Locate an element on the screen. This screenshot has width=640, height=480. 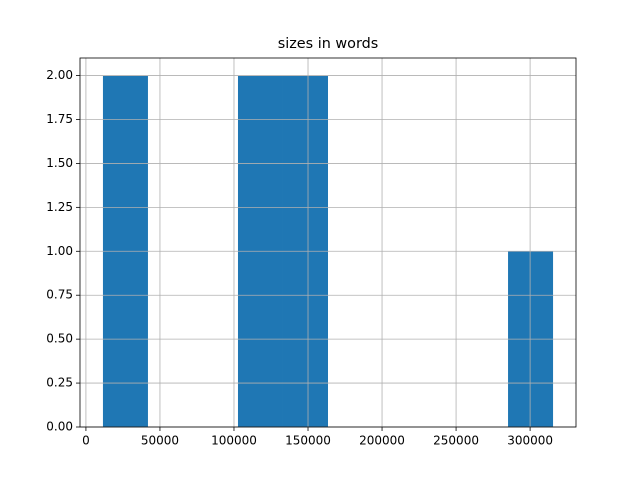
y-tick-label: 1.00 is located at coordinates (59, 251).